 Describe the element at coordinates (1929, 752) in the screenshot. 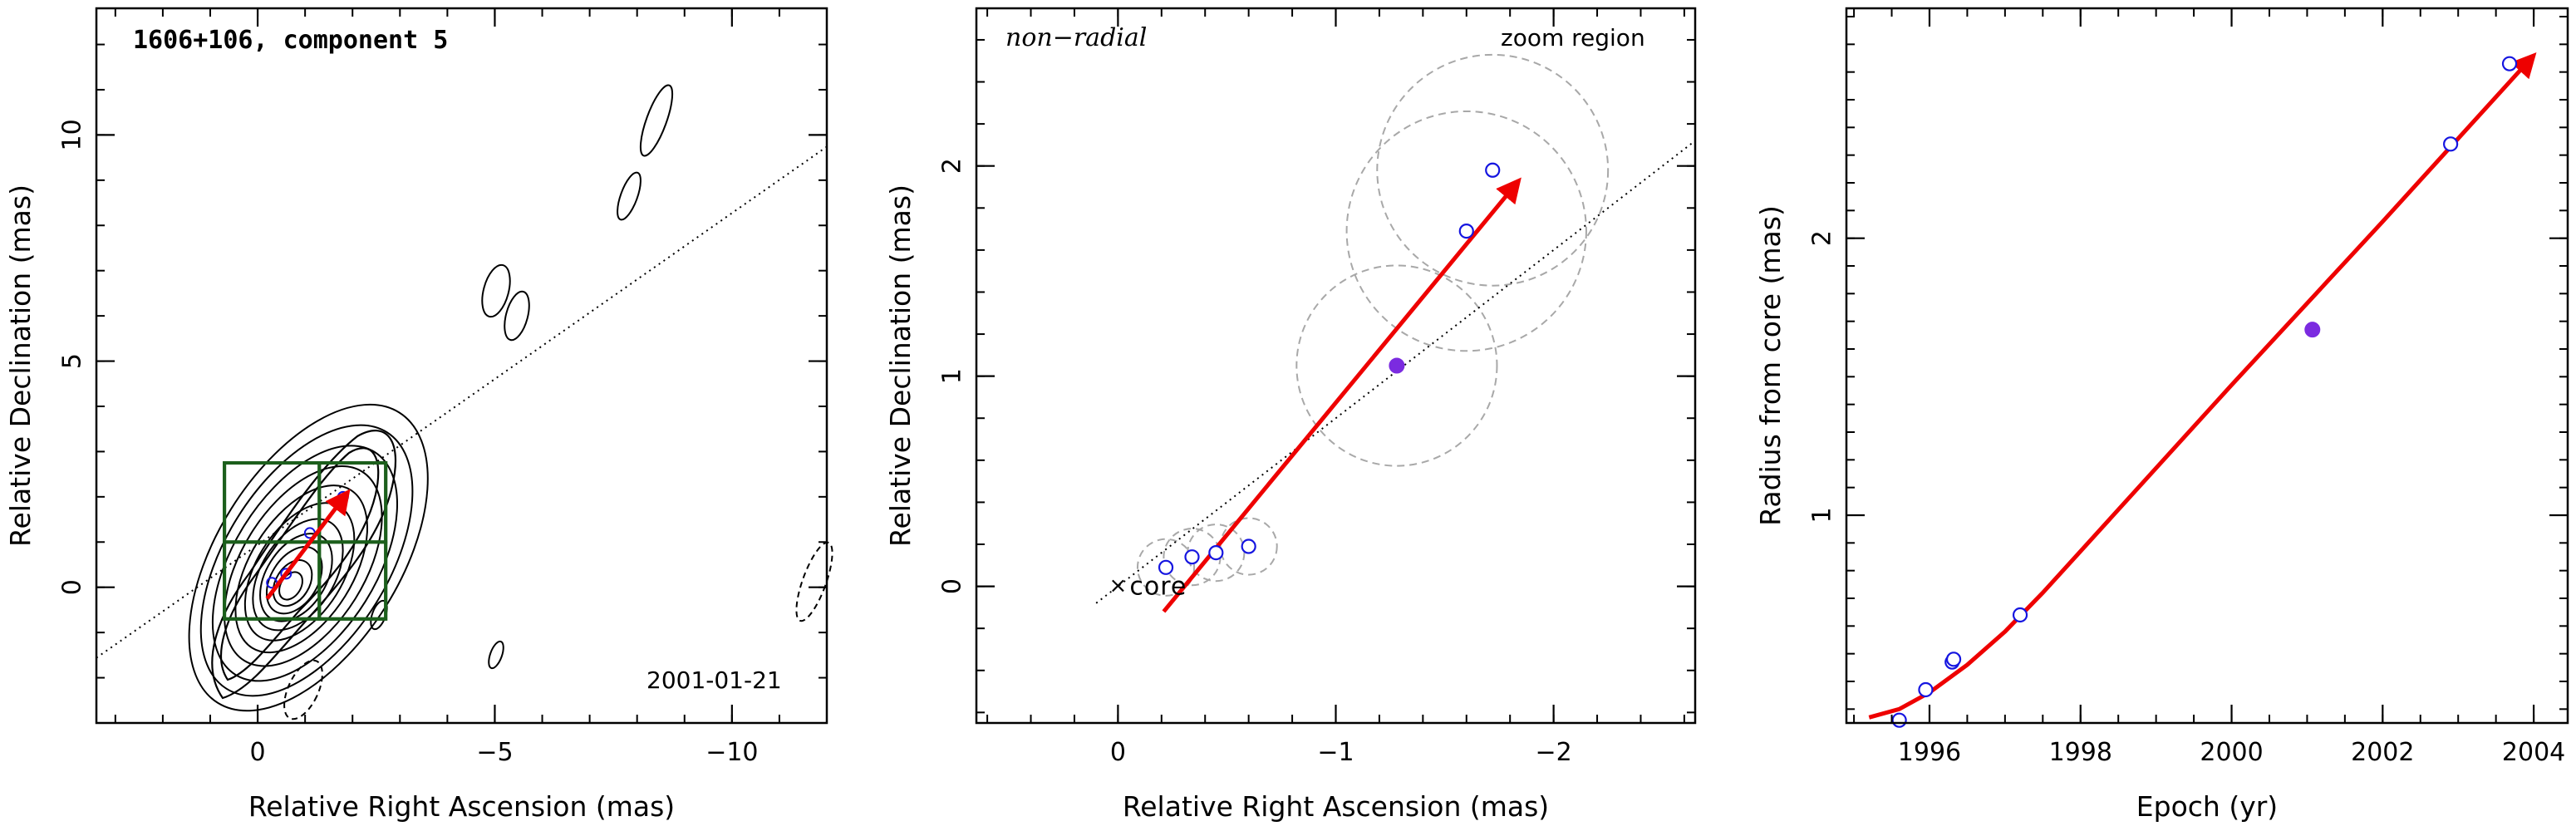

I see `right-x-tick-label: 1996` at that location.